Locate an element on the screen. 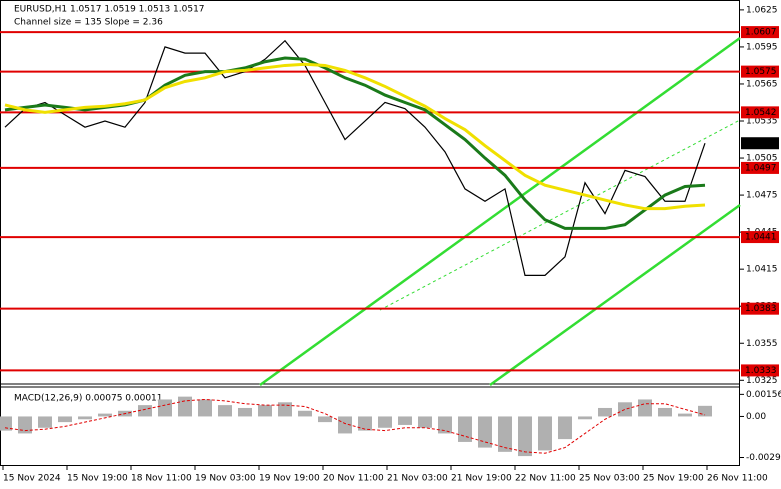  price-tag is located at coordinates (760, 143).